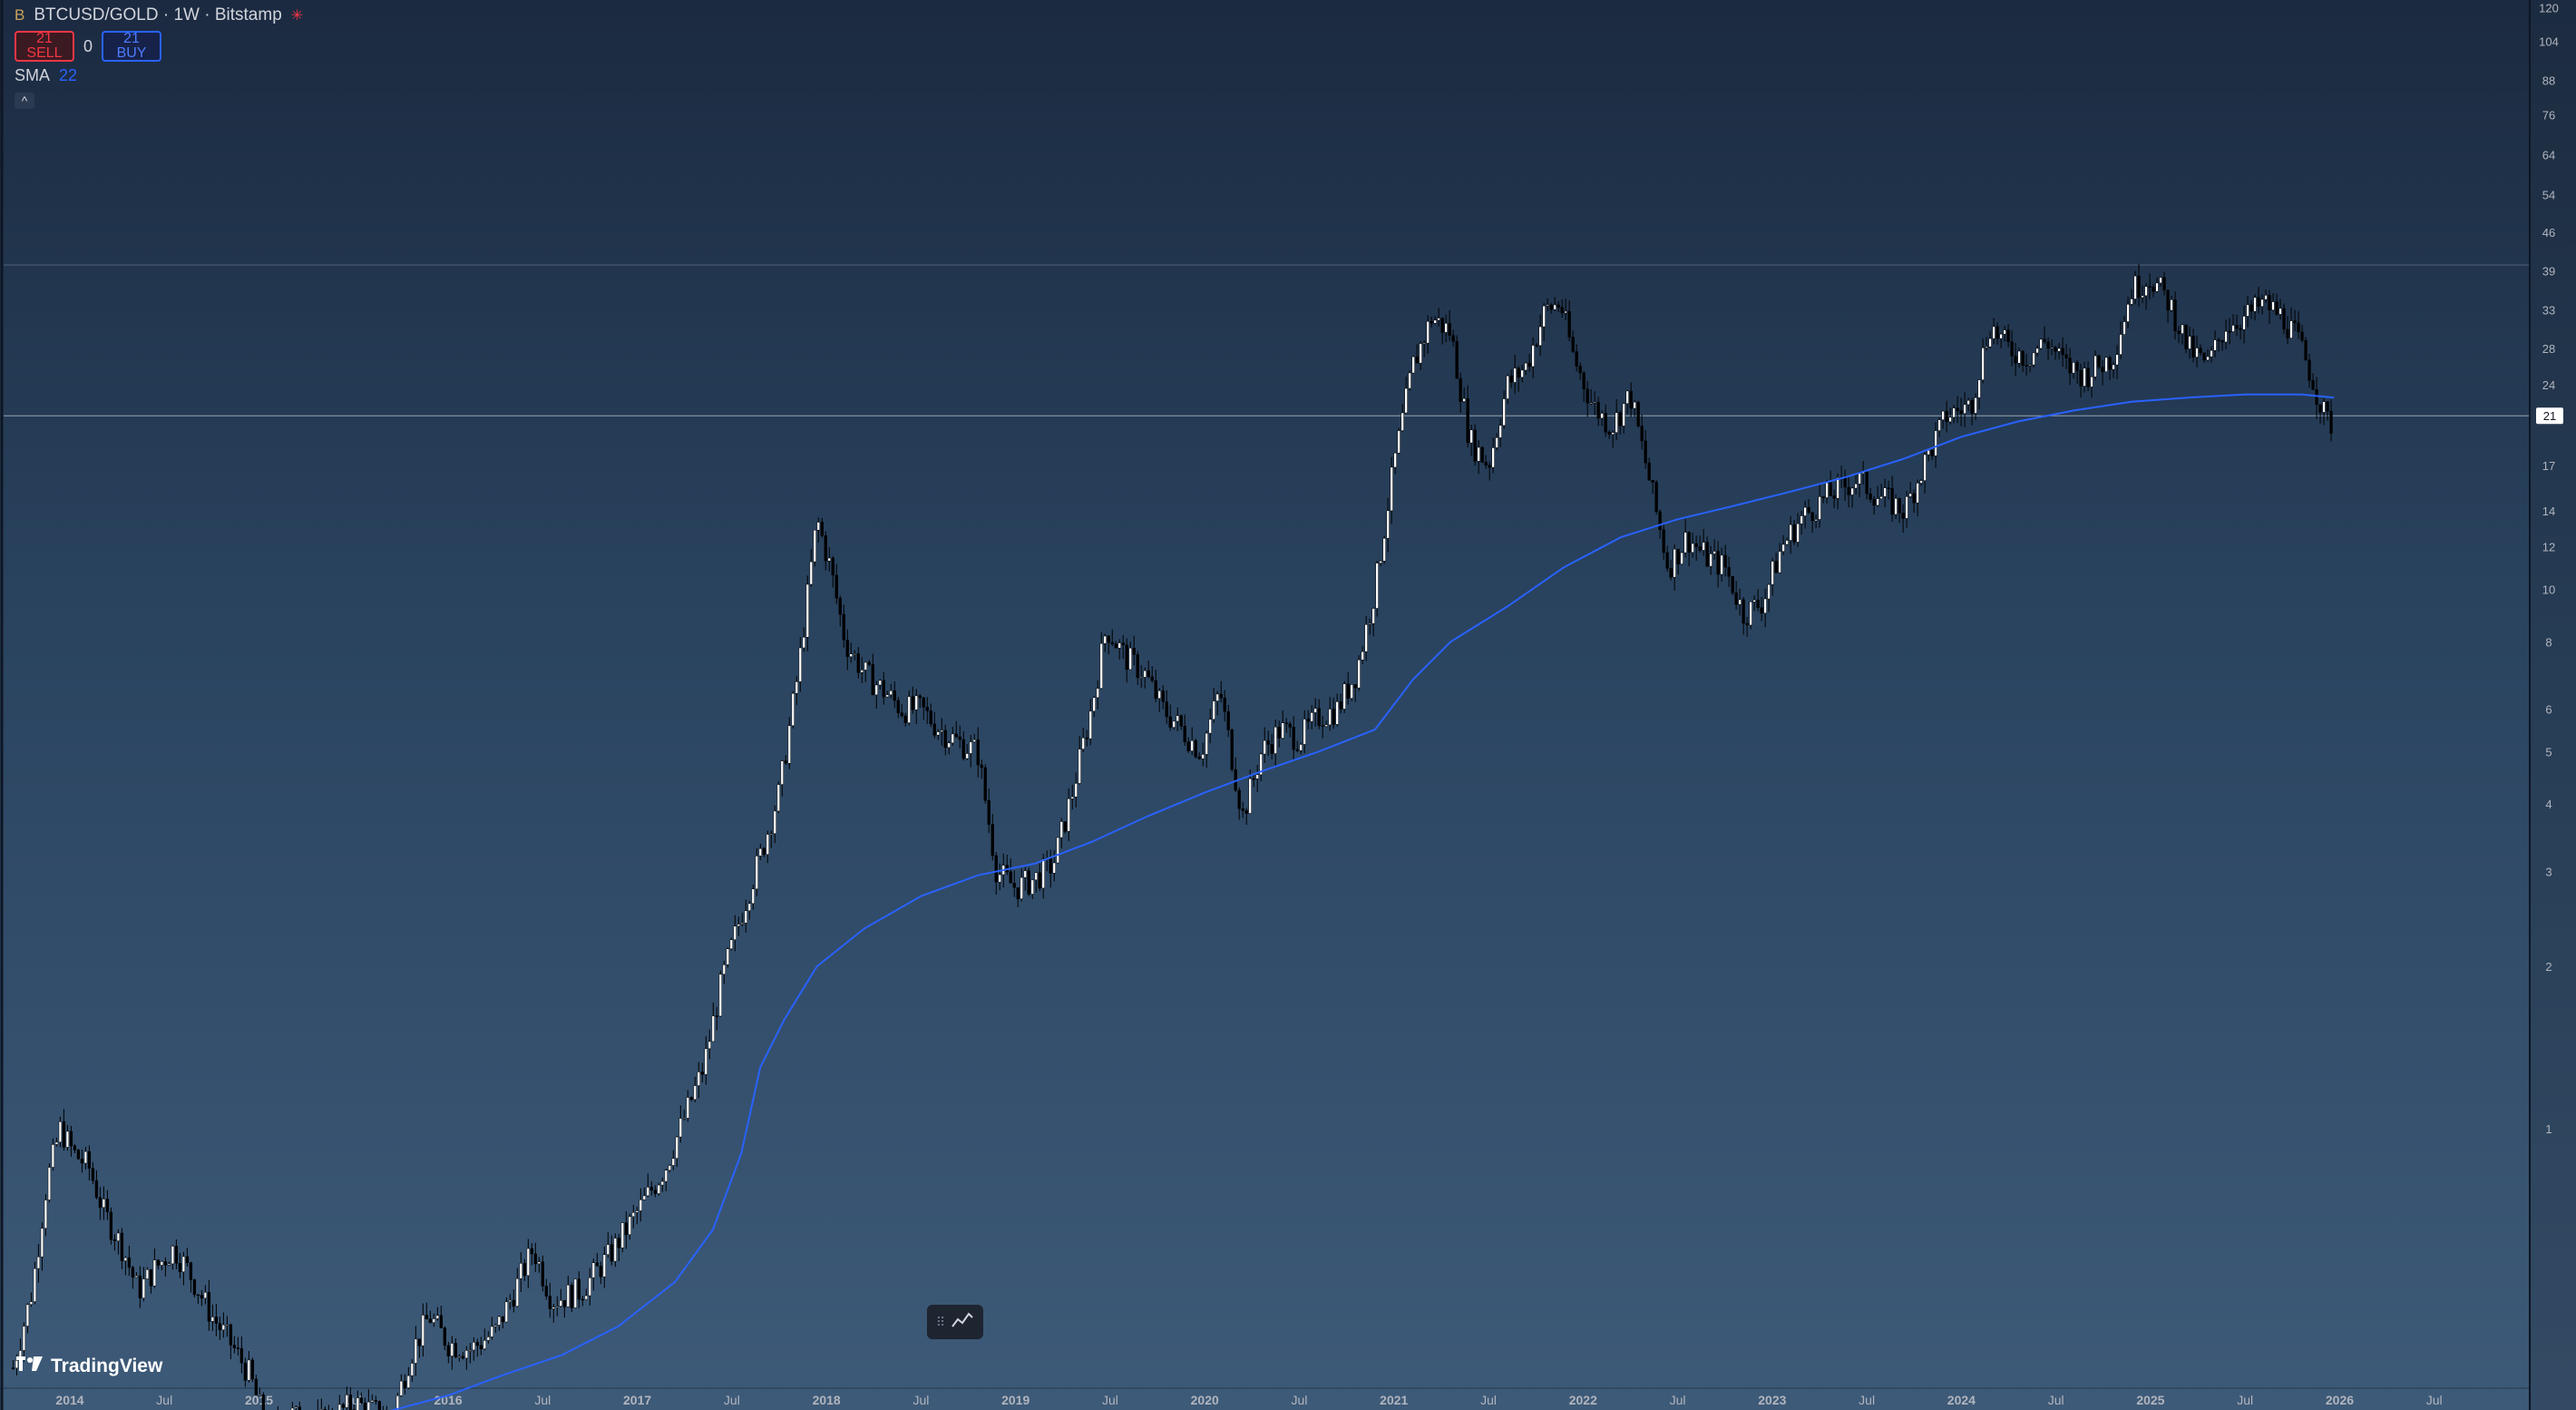  What do you see at coordinates (1583, 1400) in the screenshot?
I see `x-tick-label: 2022` at bounding box center [1583, 1400].